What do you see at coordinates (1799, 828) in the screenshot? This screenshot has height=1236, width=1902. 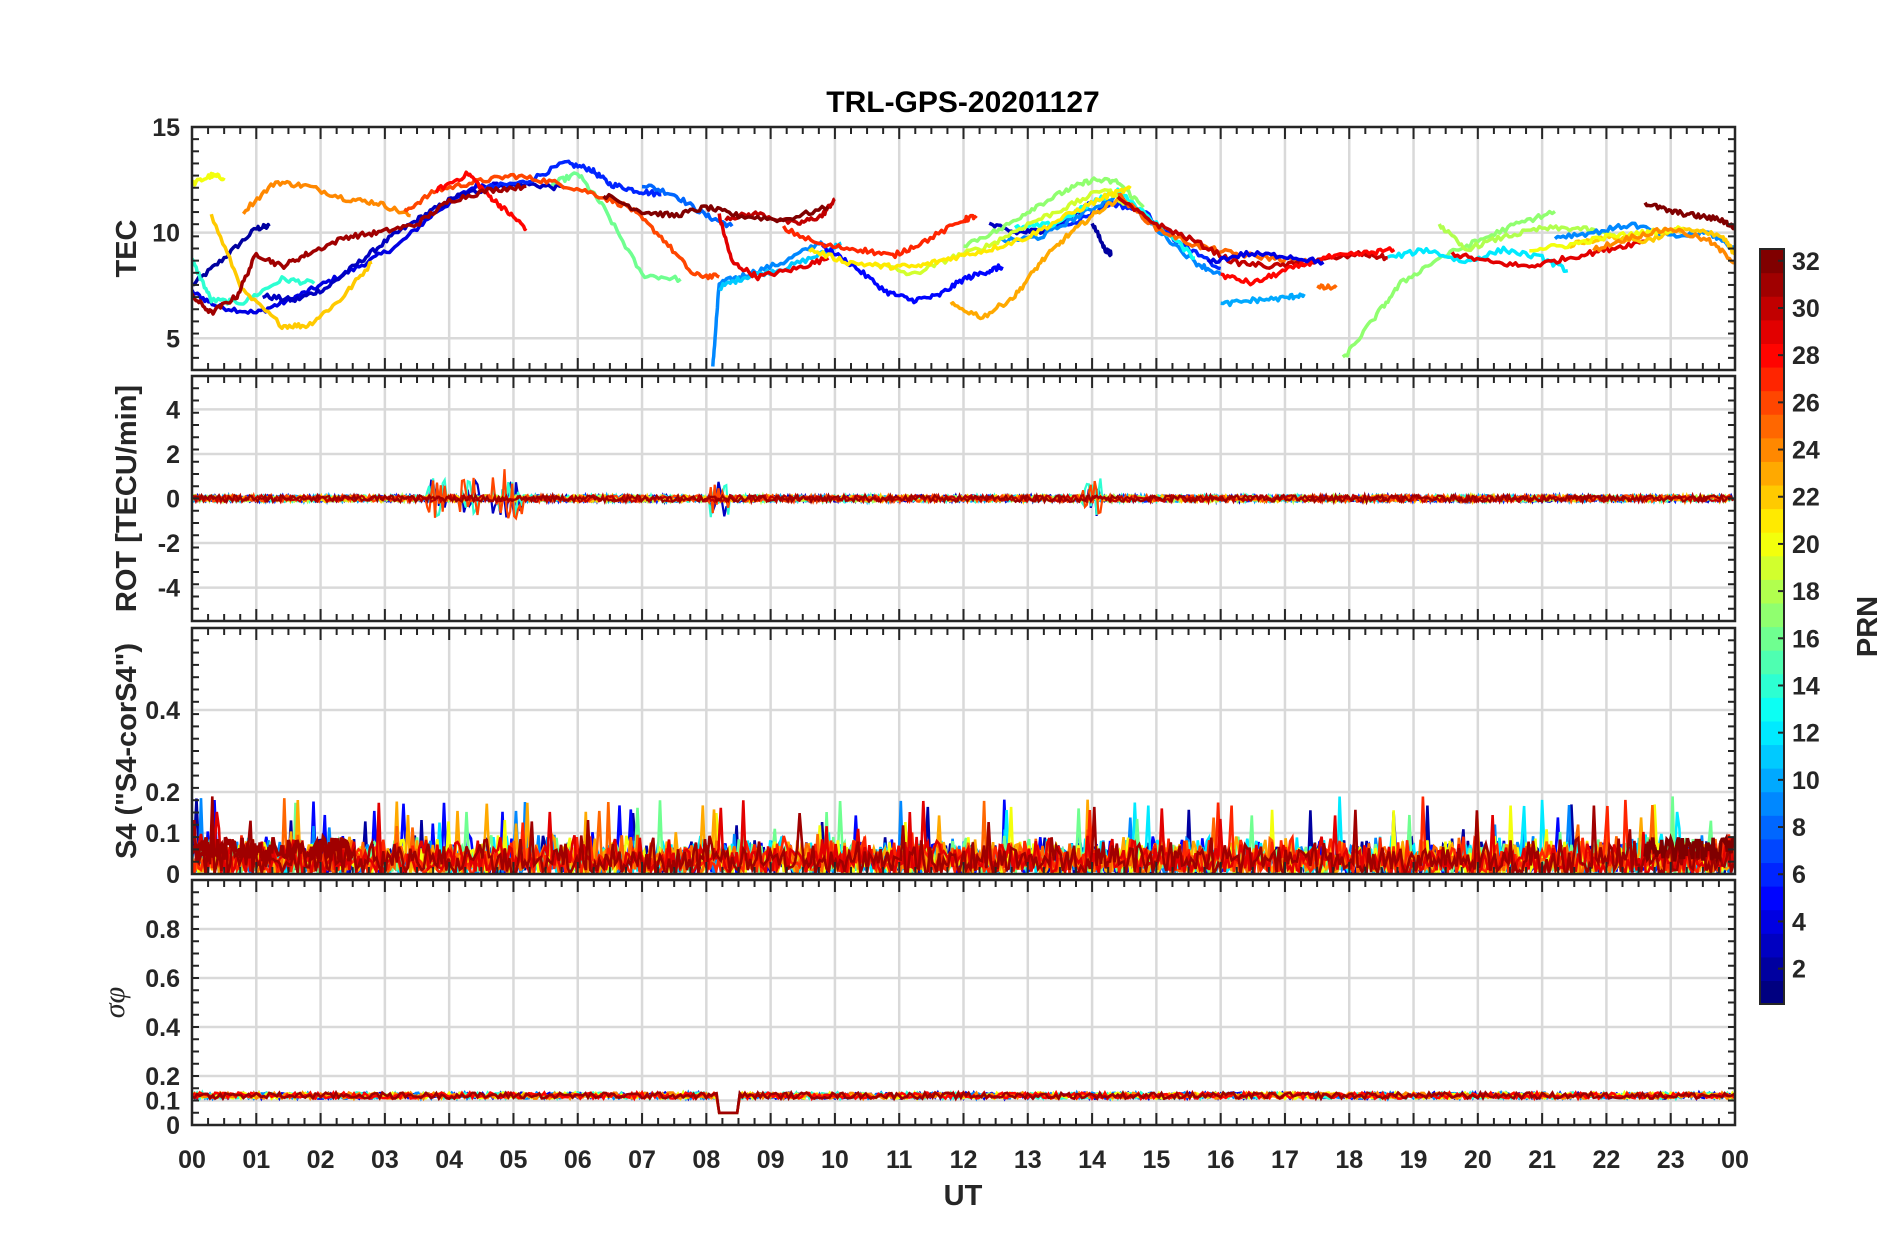 I see `colorbar-tick-label: 8` at bounding box center [1799, 828].